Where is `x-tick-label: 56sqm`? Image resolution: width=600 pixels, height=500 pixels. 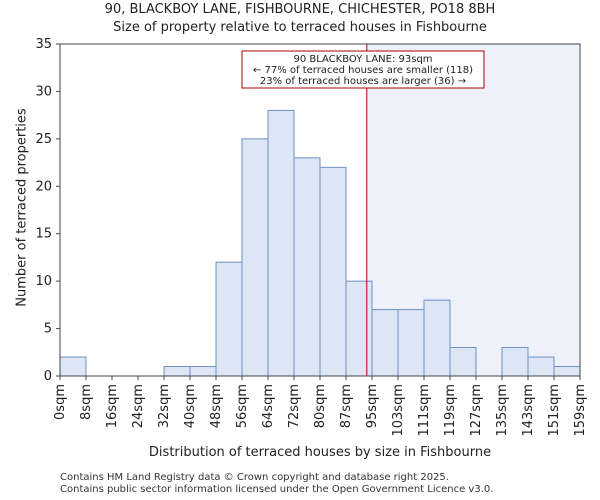
x-tick-label: 56sqm is located at coordinates (242, 406).